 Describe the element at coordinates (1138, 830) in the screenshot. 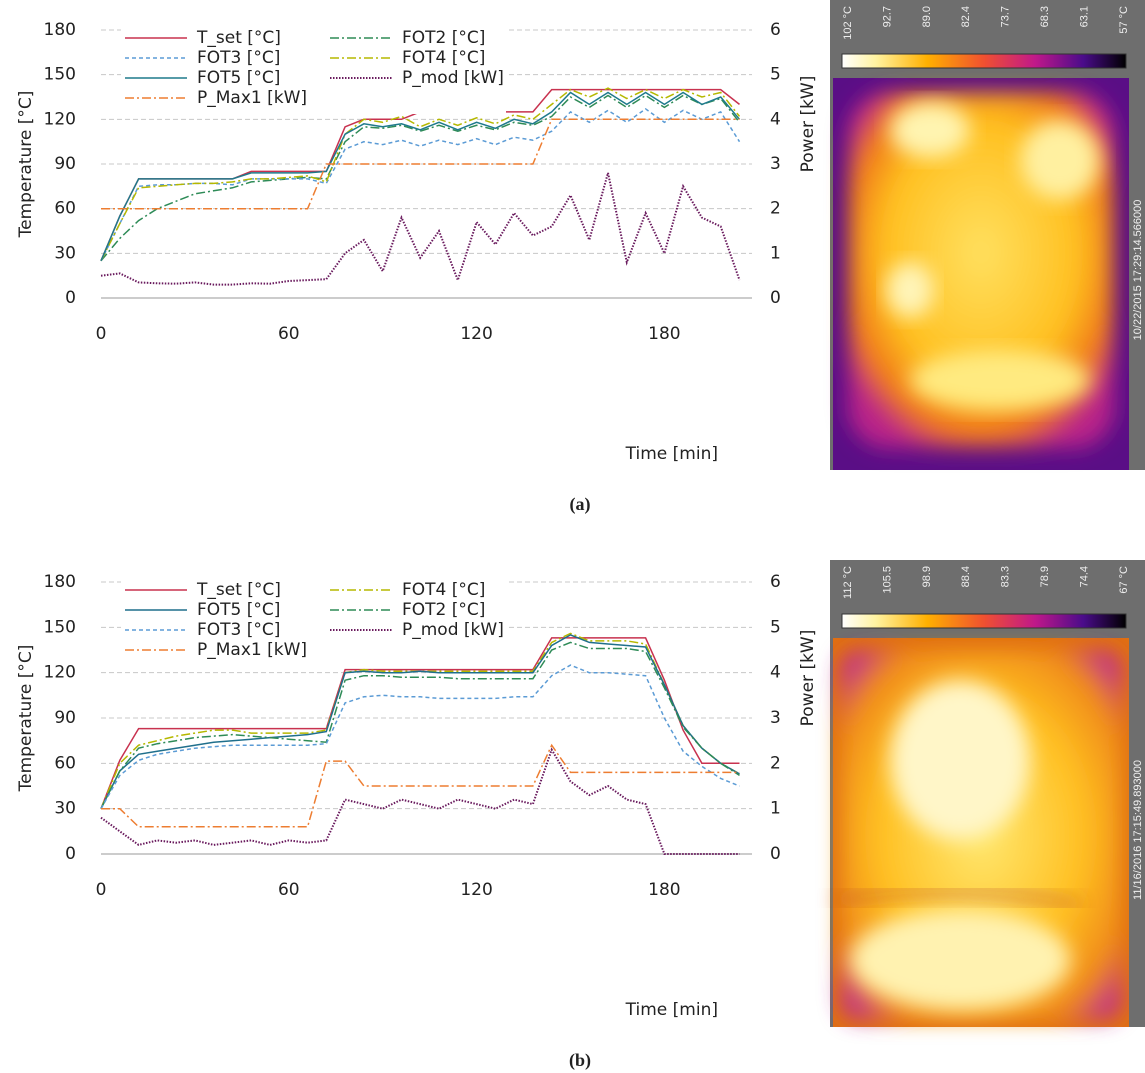

I see `timestamp: 11/16/2016 17:15:49.893000` at that location.